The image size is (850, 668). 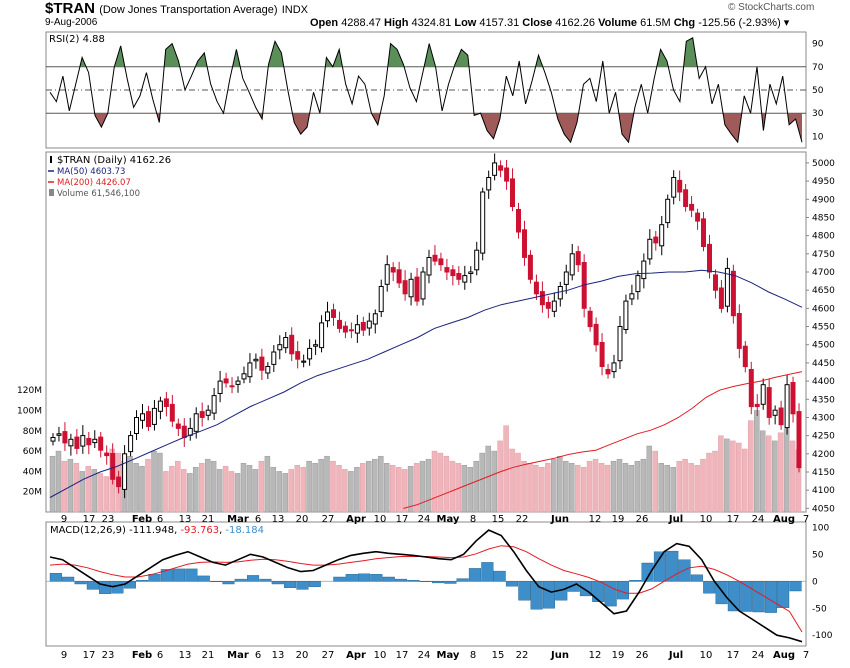 What do you see at coordinates (823, 509) in the screenshot?
I see `price-tick-label: 4050` at bounding box center [823, 509].